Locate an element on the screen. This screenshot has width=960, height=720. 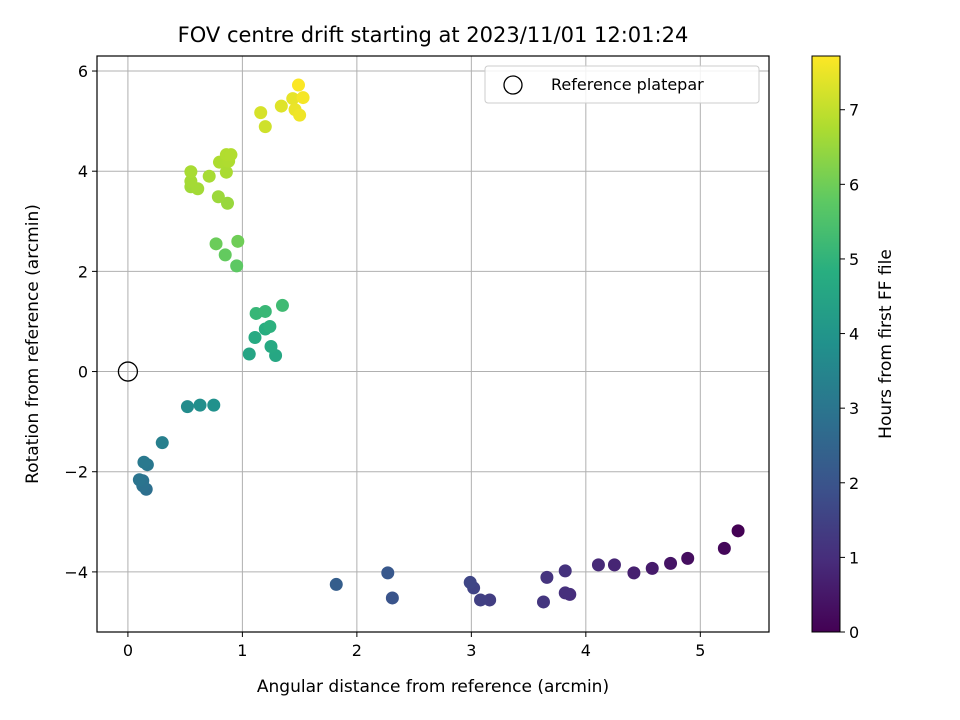
y-tick-label: 6 is located at coordinates (83, 71).